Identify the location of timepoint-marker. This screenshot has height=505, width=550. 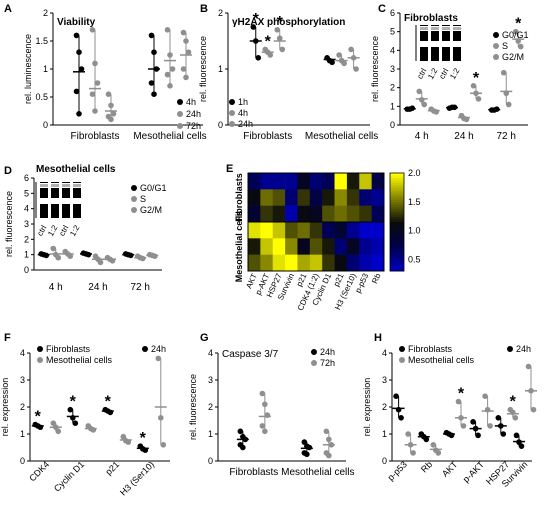
(510, 349).